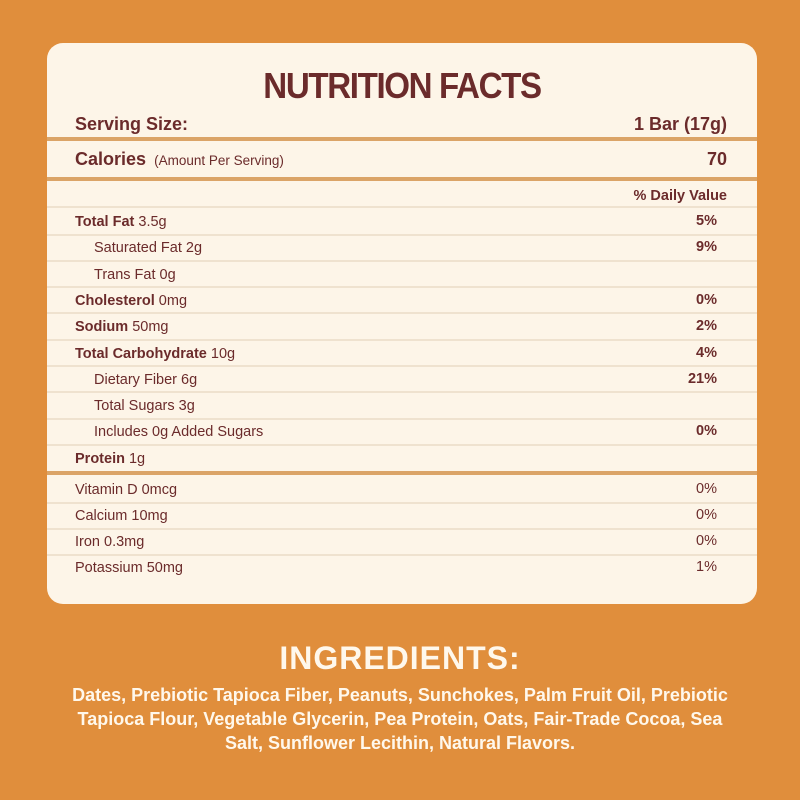 This screenshot has height=800, width=800. What do you see at coordinates (402, 459) in the screenshot?
I see `nutrient-row: Protein 1g` at bounding box center [402, 459].